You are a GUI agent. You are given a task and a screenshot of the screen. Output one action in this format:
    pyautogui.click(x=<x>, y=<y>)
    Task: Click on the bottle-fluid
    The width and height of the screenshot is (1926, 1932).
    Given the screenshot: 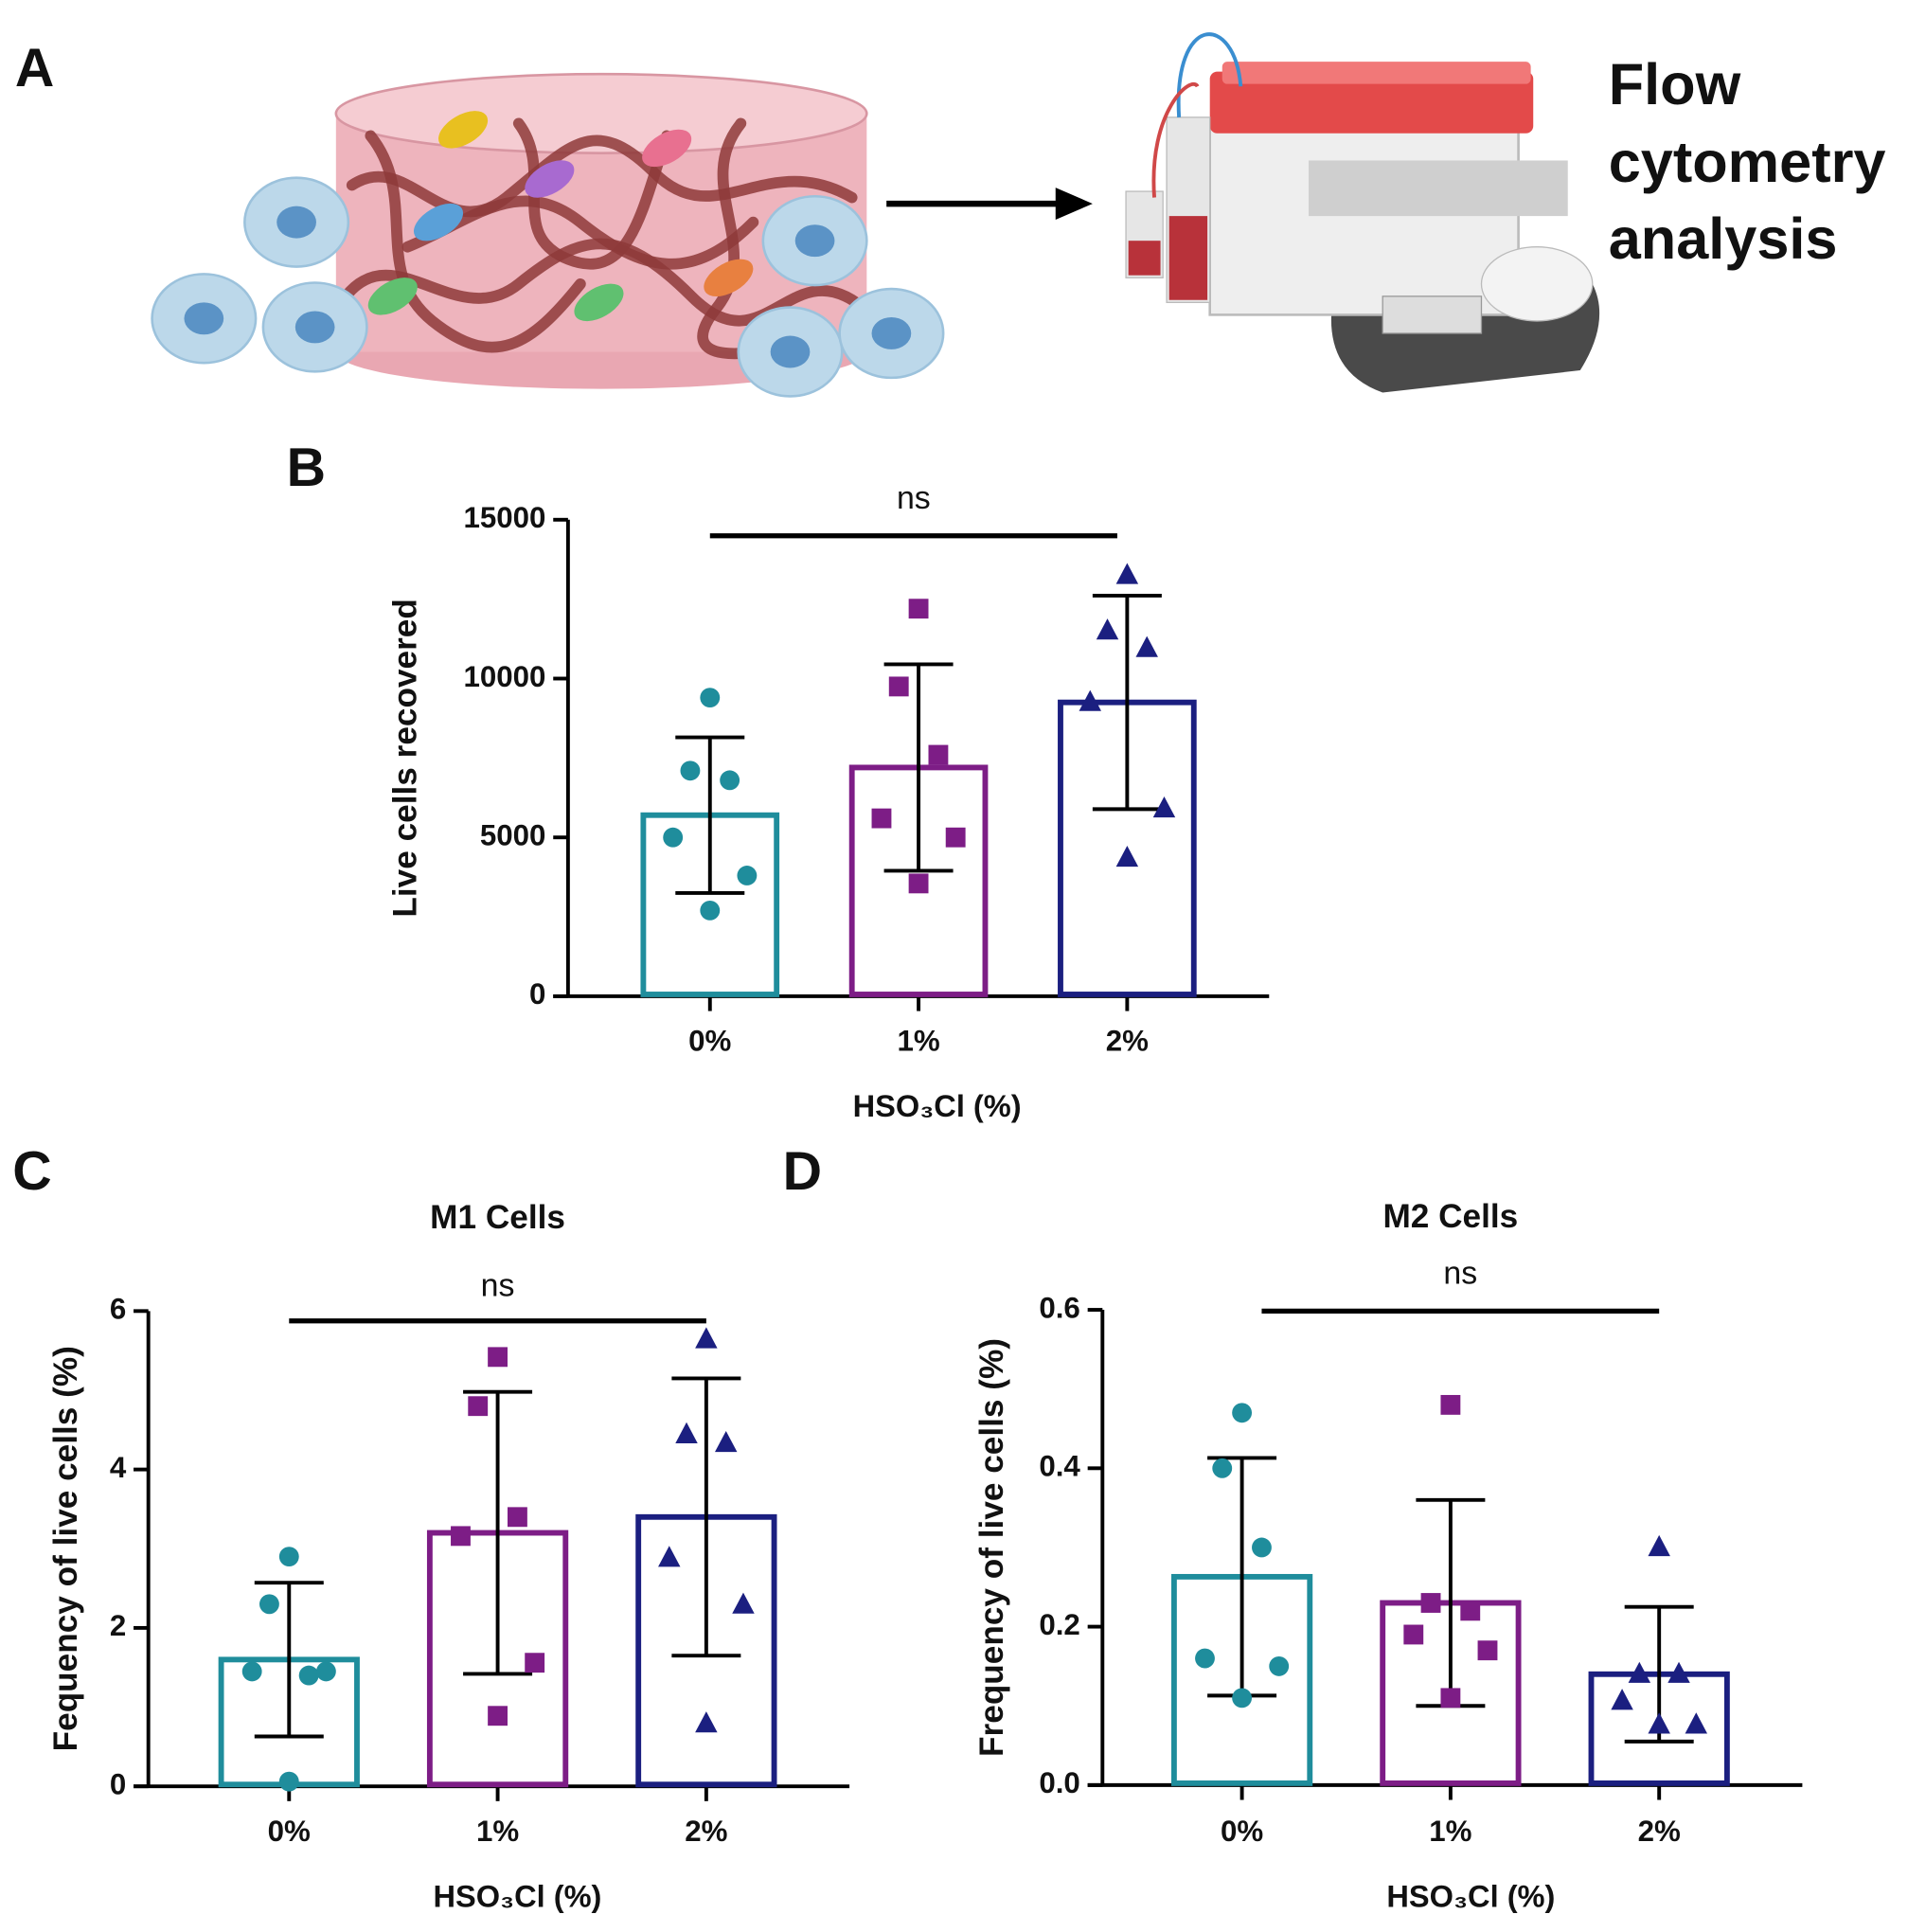 What is the action you would take?
    pyautogui.click(x=1188, y=258)
    